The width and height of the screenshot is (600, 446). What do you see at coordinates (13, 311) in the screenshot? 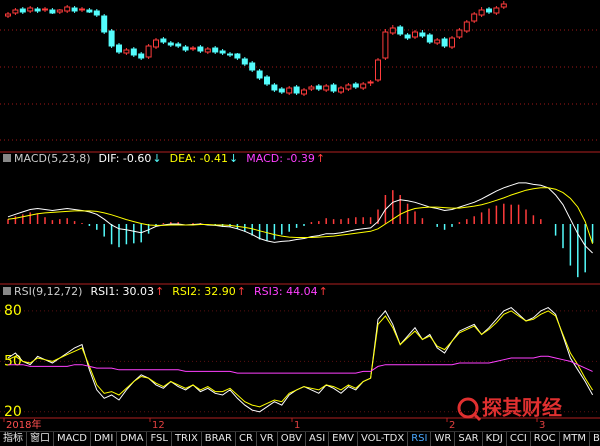
I see `y-tick-label: 80` at bounding box center [13, 311].